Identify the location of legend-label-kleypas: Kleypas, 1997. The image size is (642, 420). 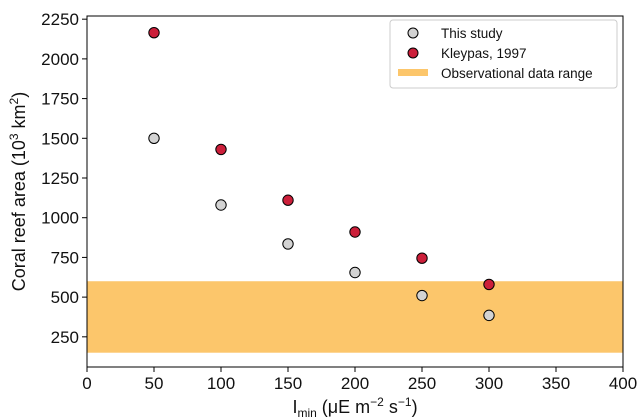
(484, 53).